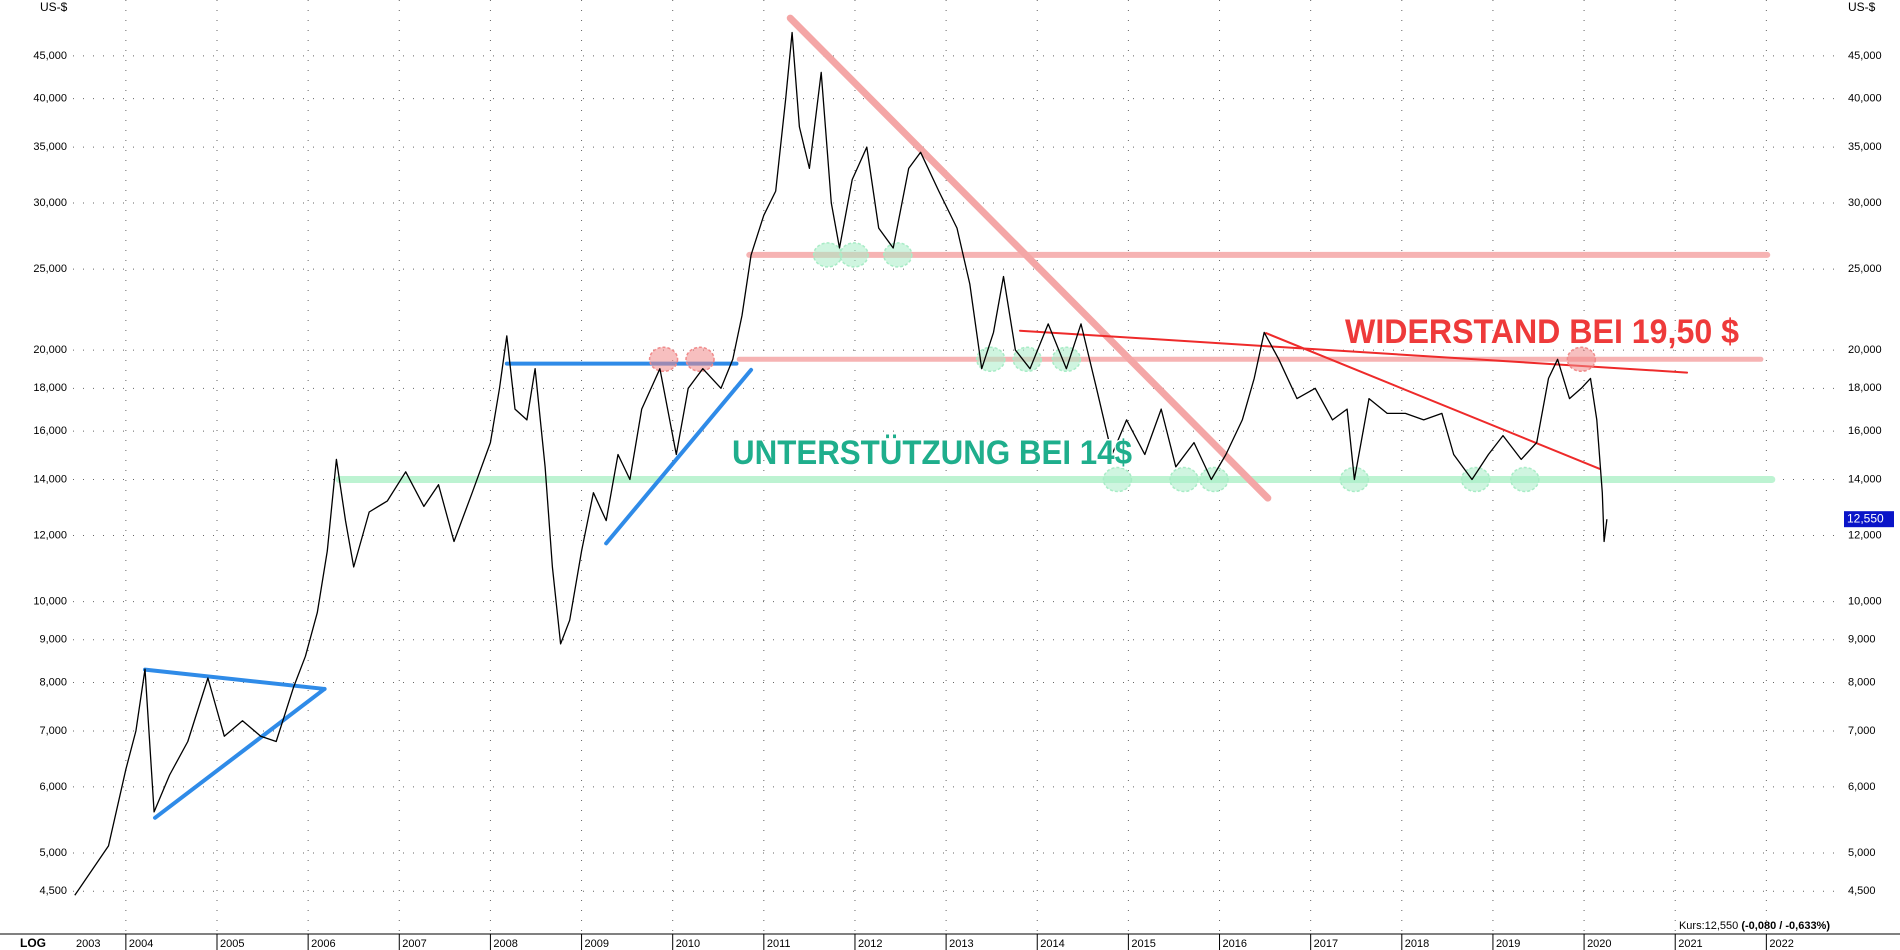  I want to click on y2-tick-label: 30,000, so click(1865, 203).